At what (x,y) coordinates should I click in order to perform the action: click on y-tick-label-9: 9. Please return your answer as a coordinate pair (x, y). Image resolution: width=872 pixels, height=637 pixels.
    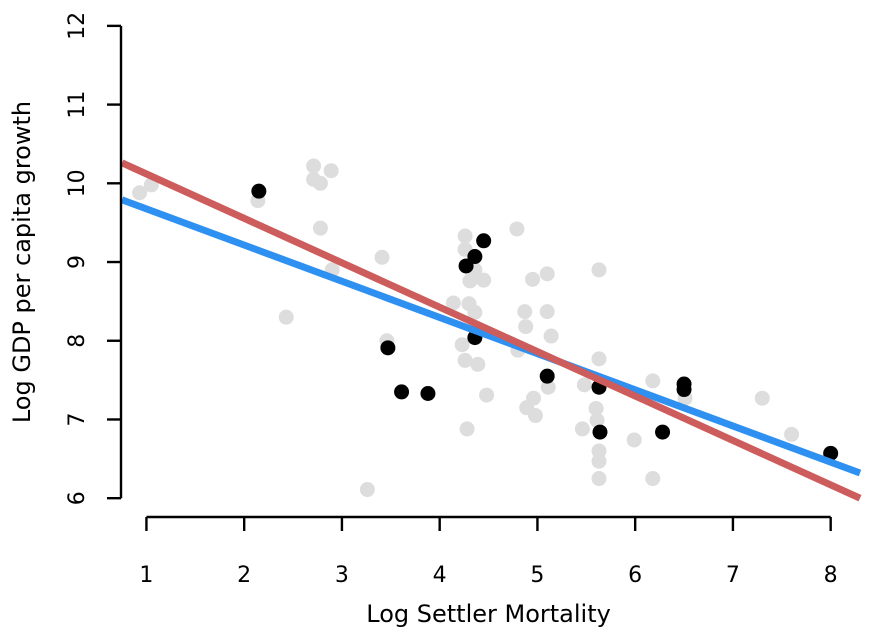
    Looking at the image, I should click on (77, 262).